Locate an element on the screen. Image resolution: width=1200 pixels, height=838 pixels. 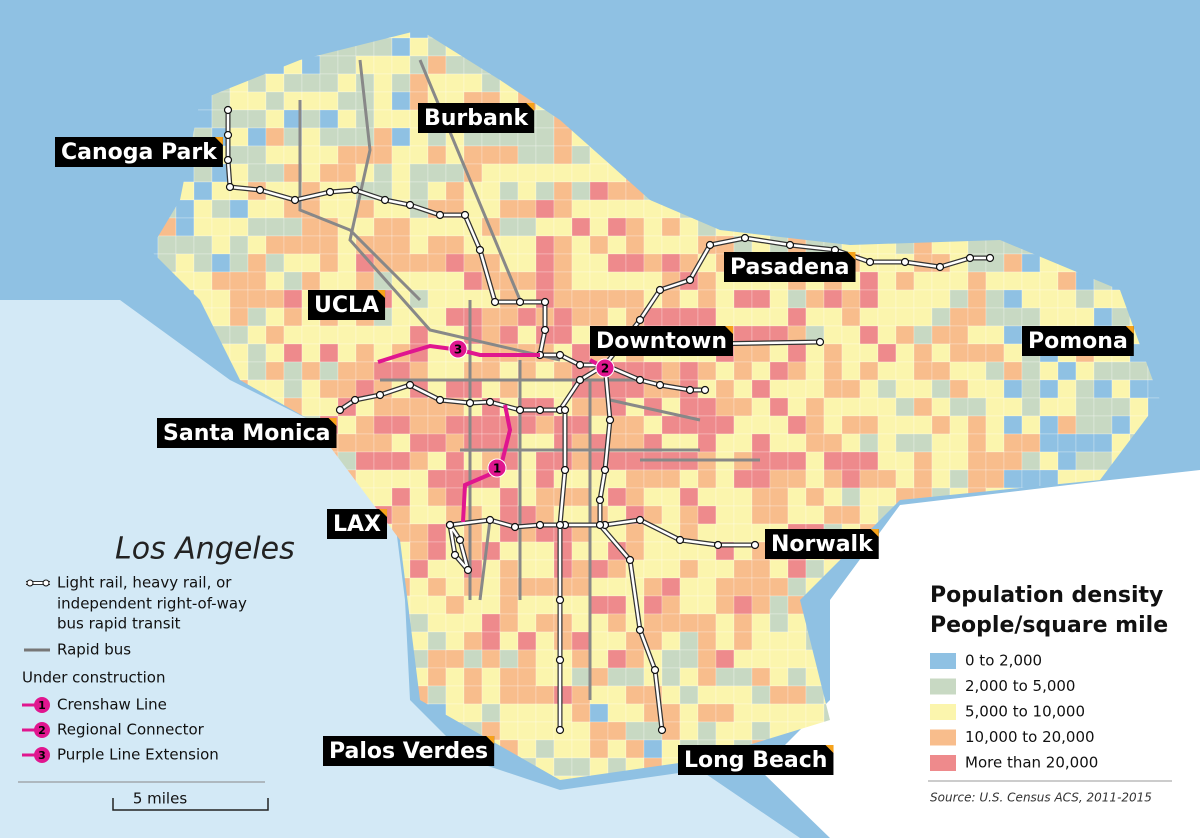
legend-badge is located at coordinates (42, 705).